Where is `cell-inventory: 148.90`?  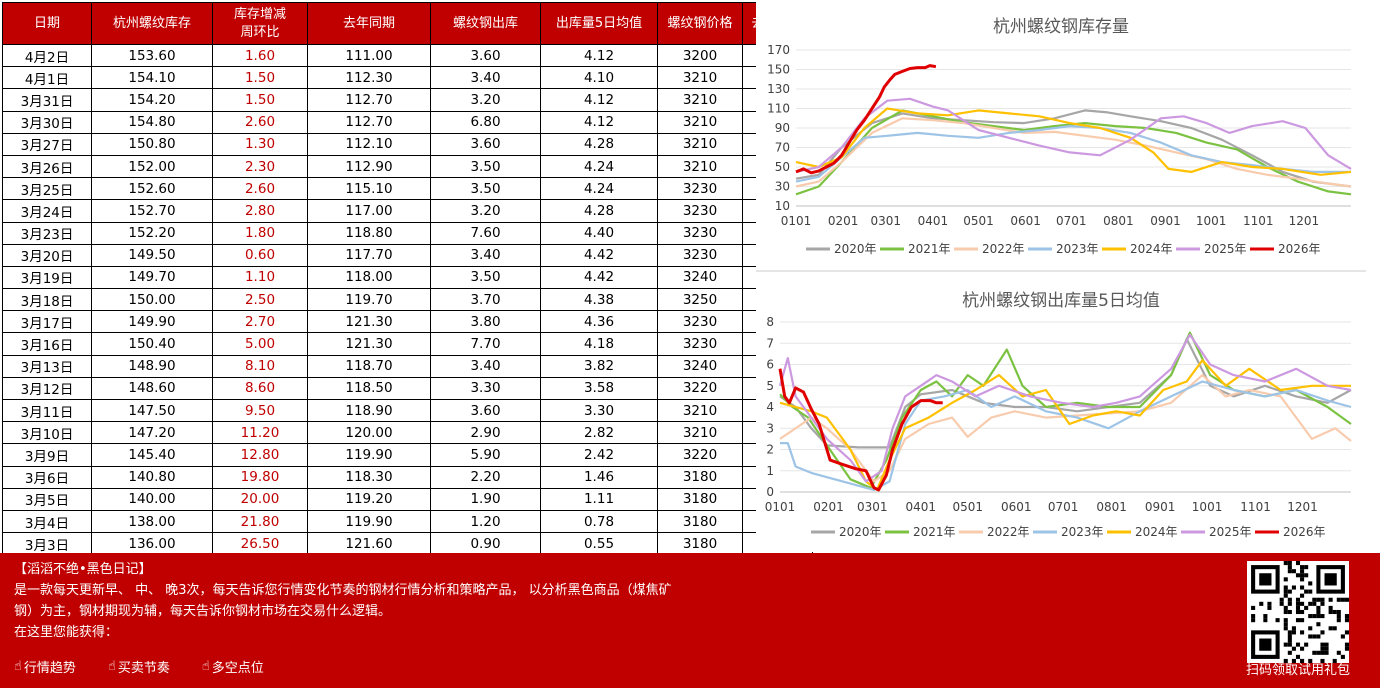 cell-inventory: 148.90 is located at coordinates (152, 366).